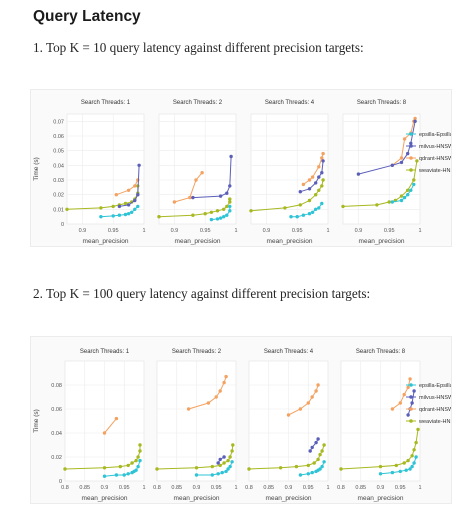 The image size is (474, 509). Describe the element at coordinates (435, 135) in the screenshot. I see `legend-label-epsilla-epsilla: epsilla-Epsilla` at that location.